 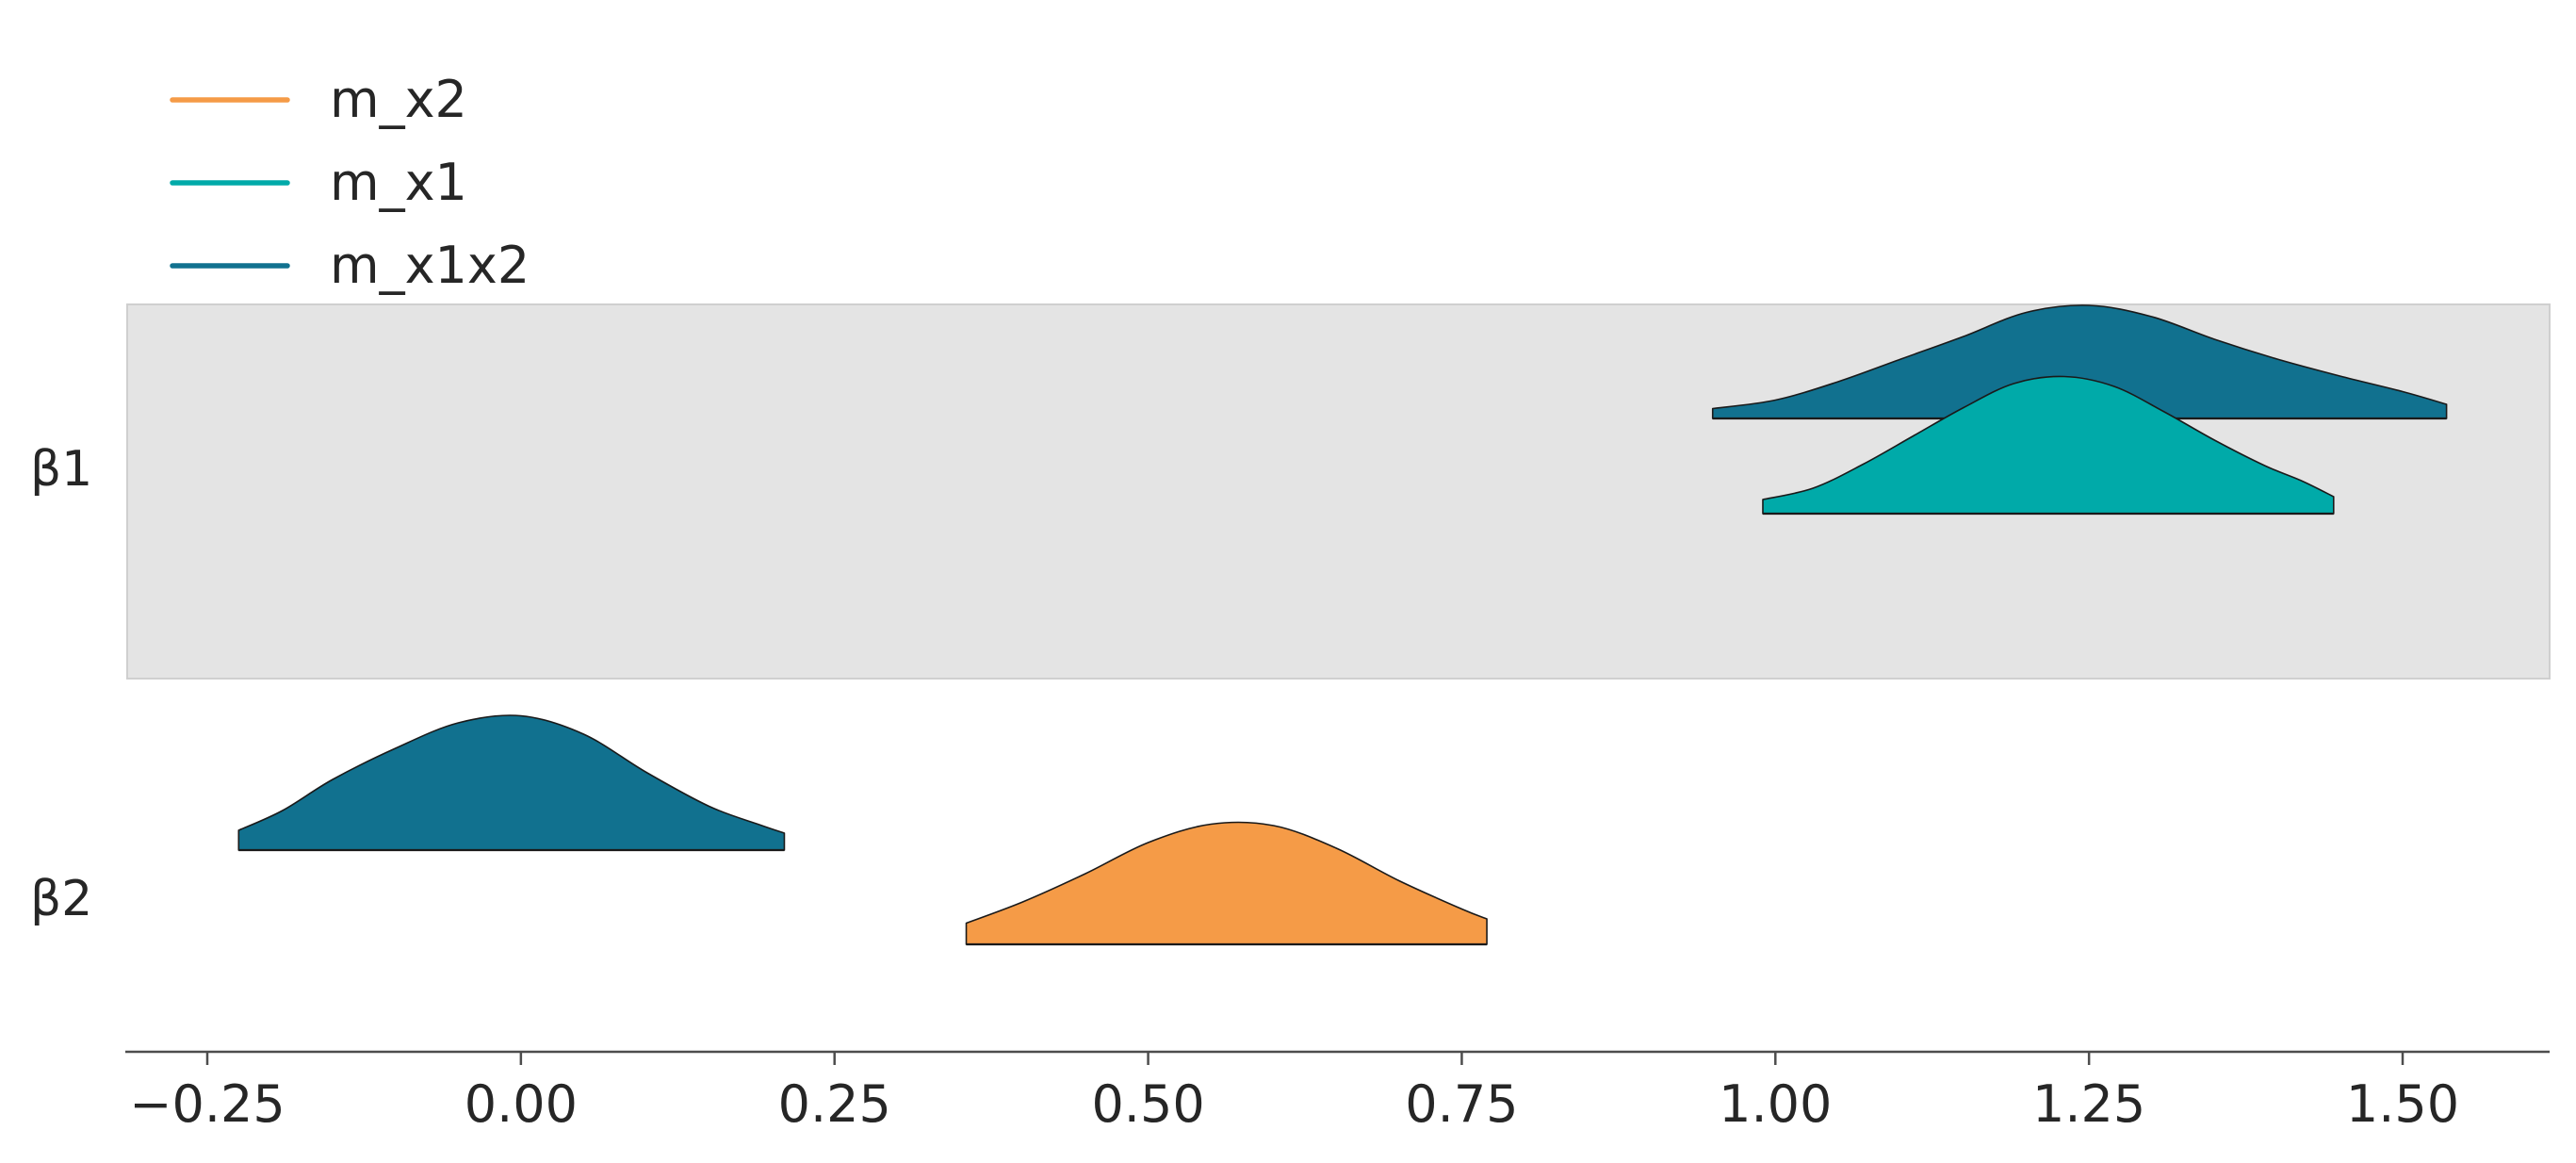 I want to click on row-label: β1, so click(x=61, y=469).